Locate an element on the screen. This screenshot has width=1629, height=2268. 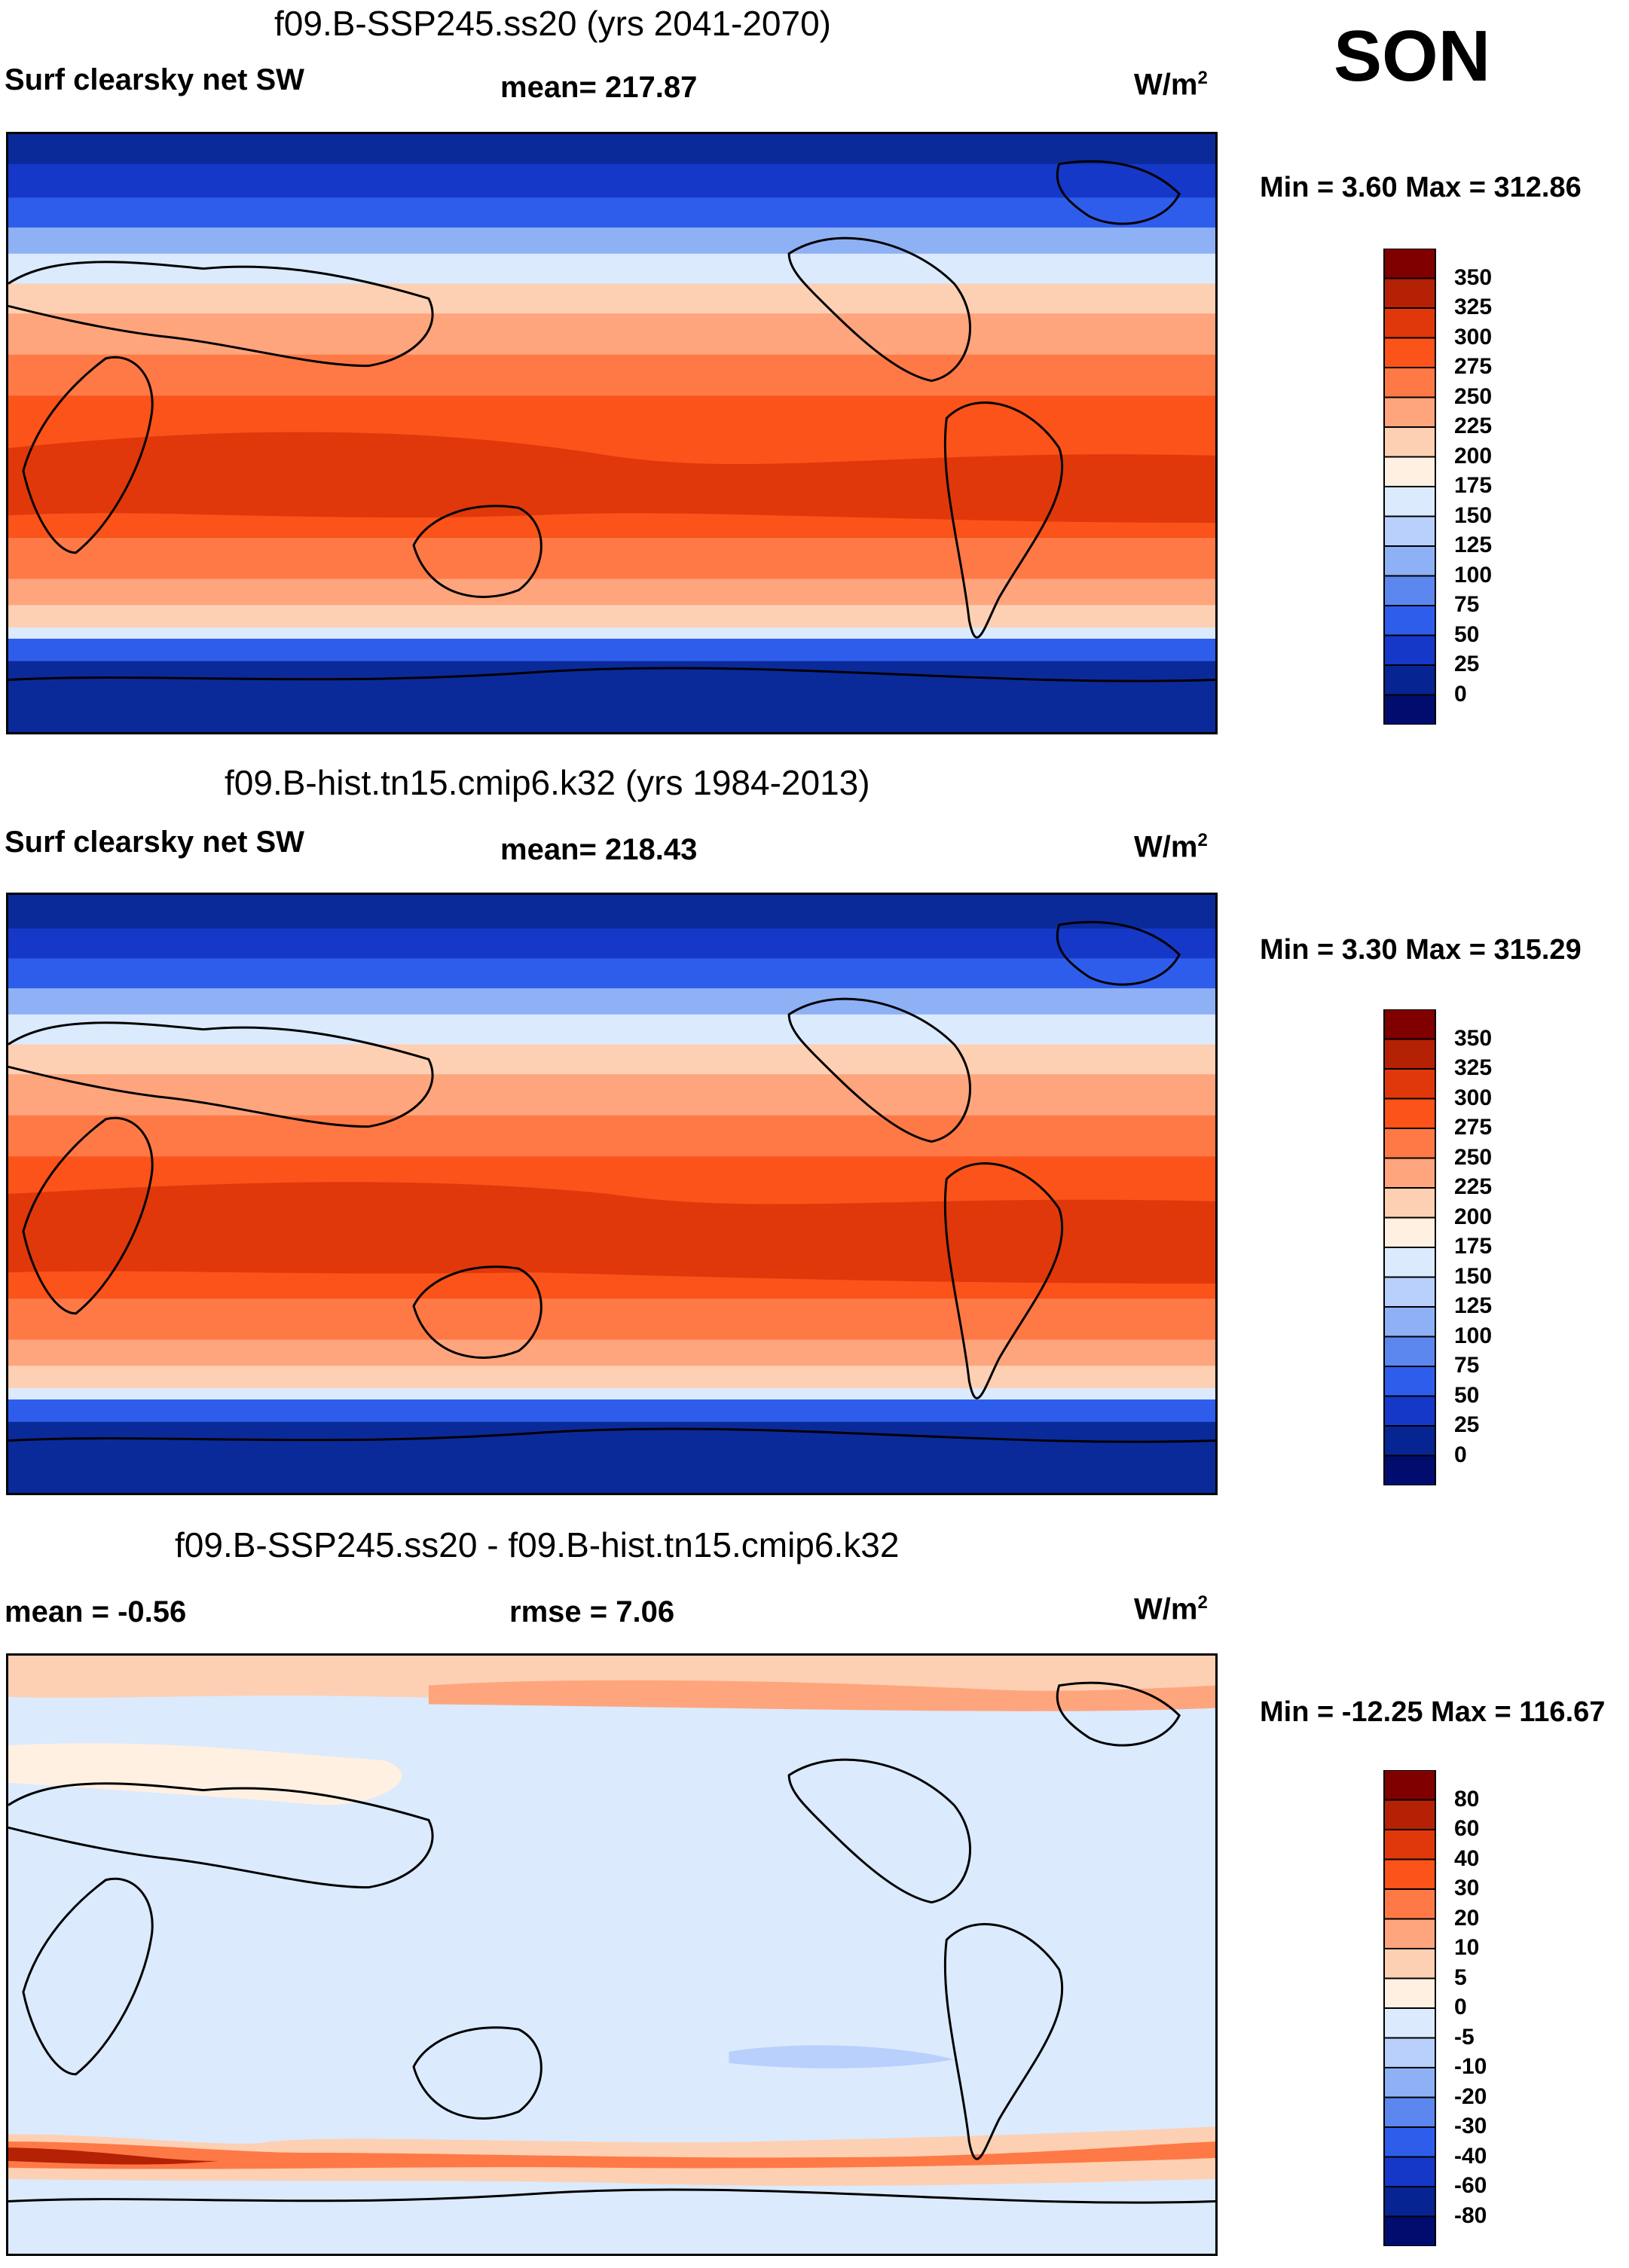
panel-3-units: W/m2 is located at coordinates (1171, 1609).